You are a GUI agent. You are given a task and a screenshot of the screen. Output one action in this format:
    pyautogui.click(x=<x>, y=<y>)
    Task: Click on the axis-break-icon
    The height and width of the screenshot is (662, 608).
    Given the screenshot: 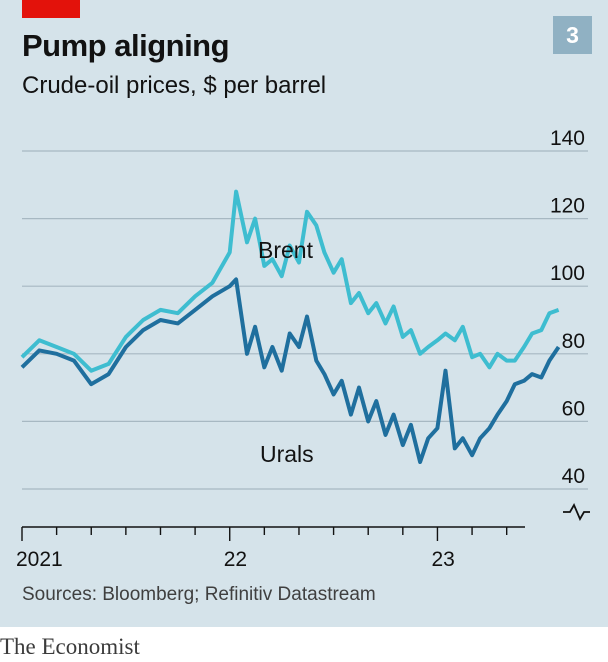 What is the action you would take?
    pyautogui.click(x=576, y=512)
    